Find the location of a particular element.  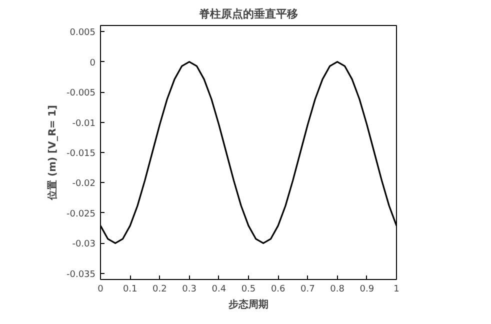

x-tick-label: 0.3 is located at coordinates (189, 289).